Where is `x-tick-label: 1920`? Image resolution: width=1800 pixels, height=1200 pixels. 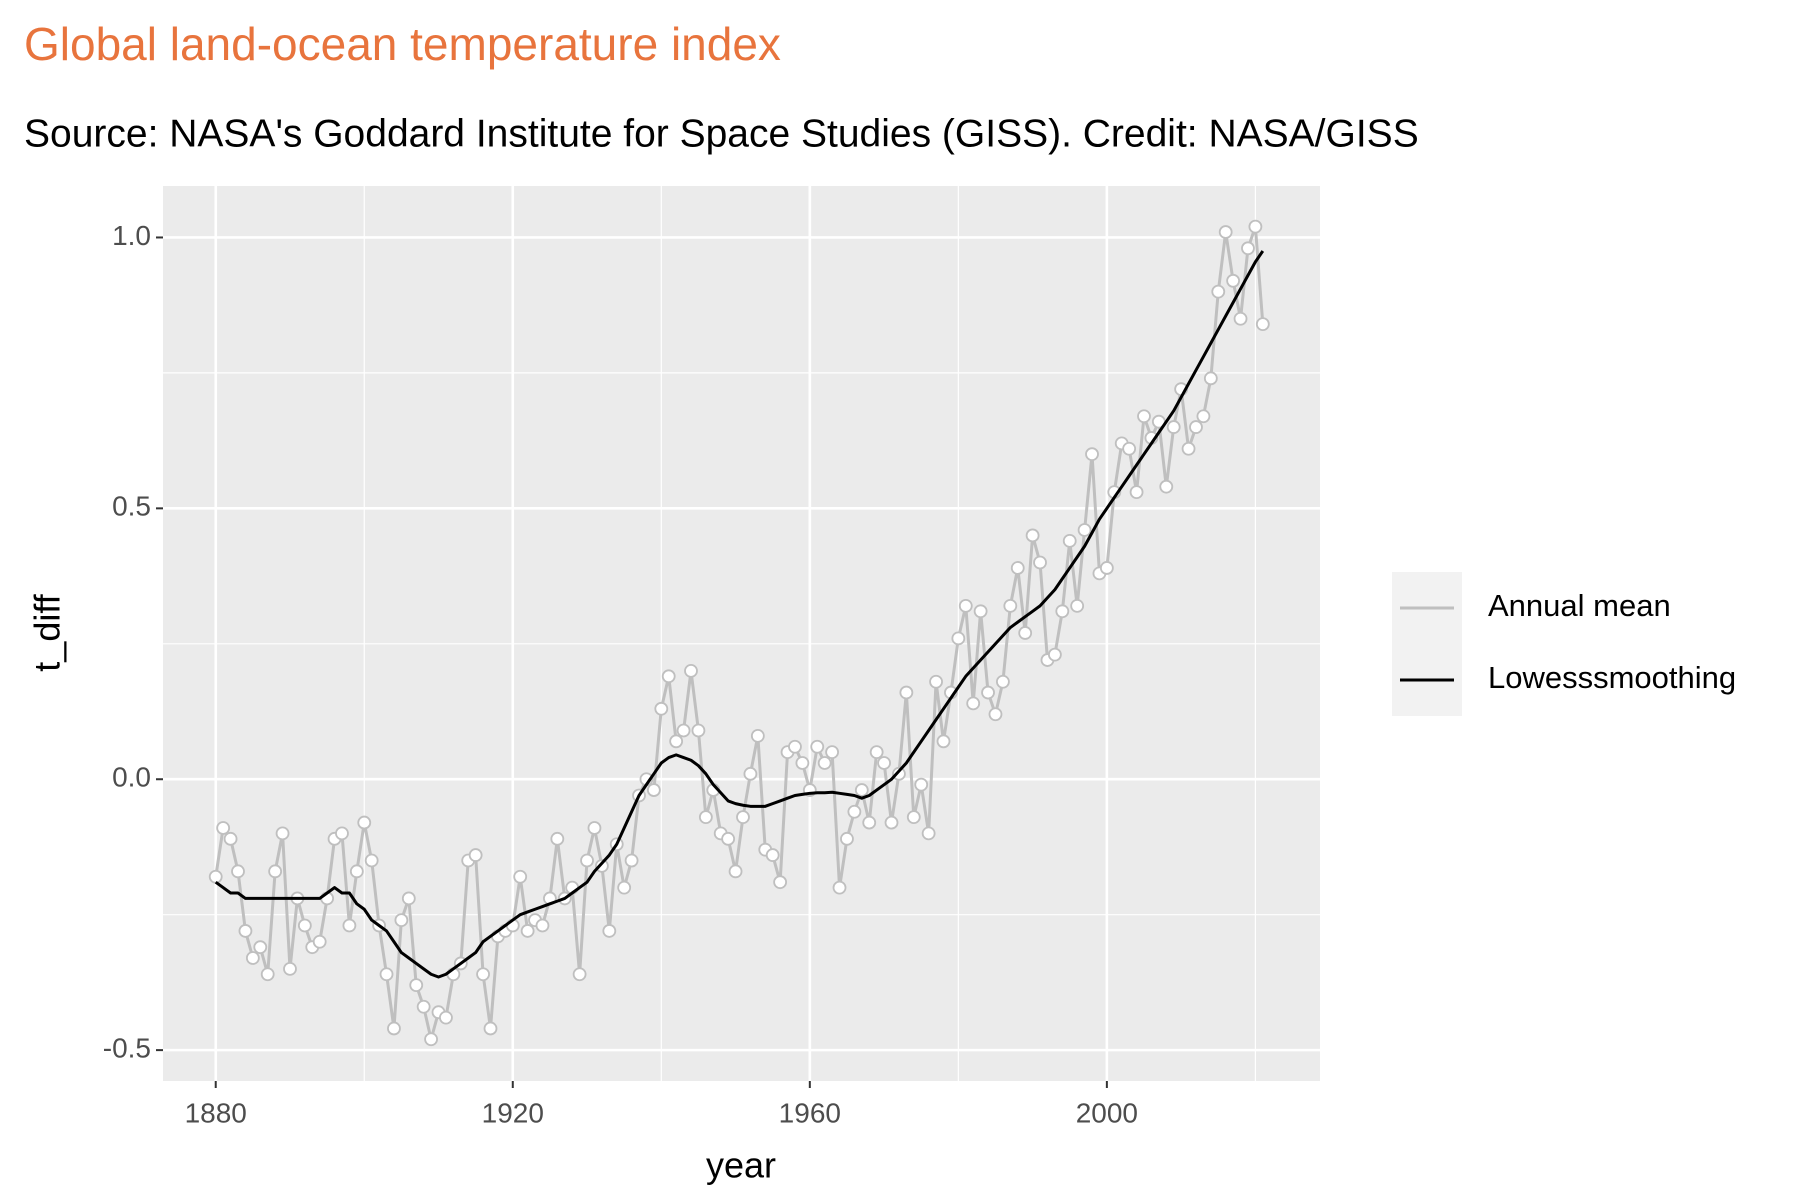 x-tick-label: 1920 is located at coordinates (513, 1112).